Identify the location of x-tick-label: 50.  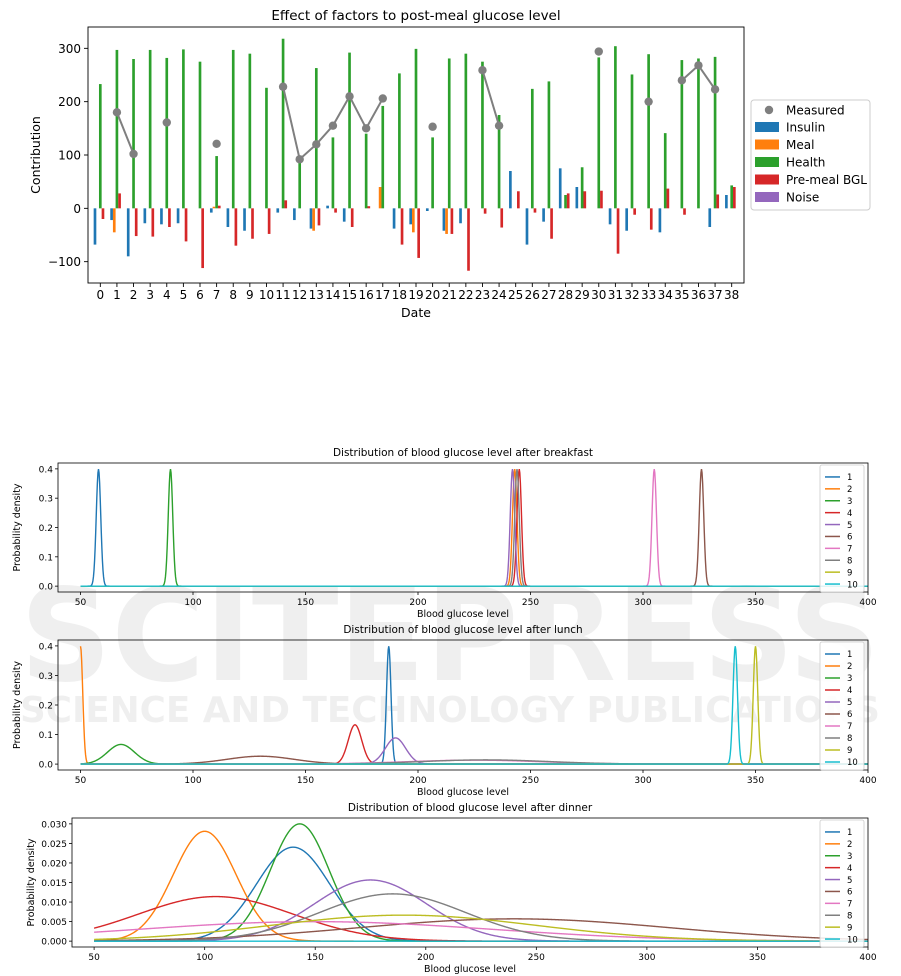
(81, 781).